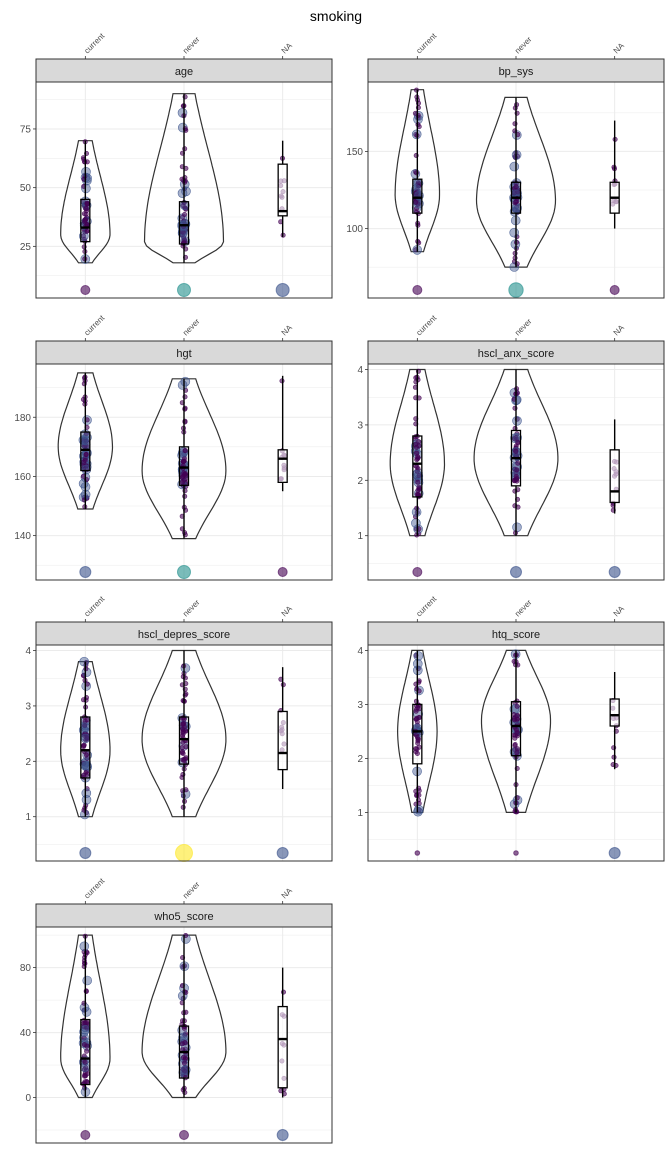 The height and width of the screenshot is (1157, 672). What do you see at coordinates (26, 129) in the screenshot?
I see `y-tick-label: 75` at bounding box center [26, 129].